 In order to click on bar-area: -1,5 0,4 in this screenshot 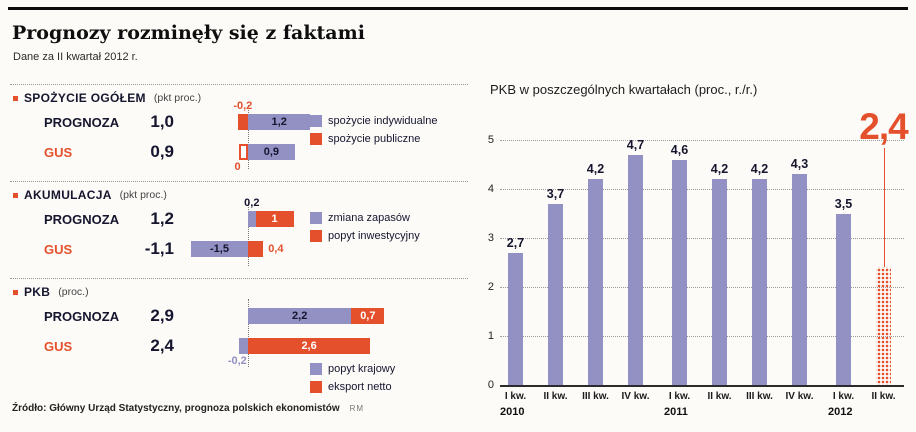, I will do `click(324, 249)`.